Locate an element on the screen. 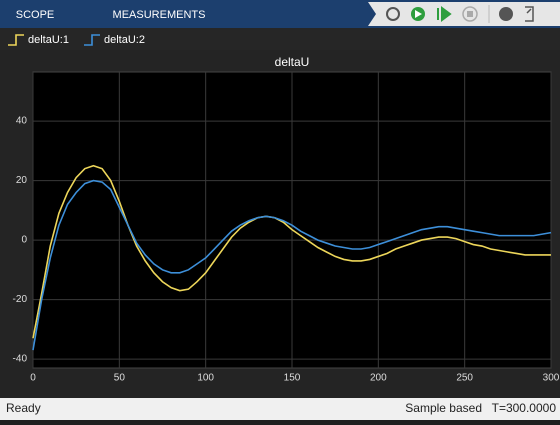 Image resolution: width=560 pixels, height=425 pixels. undock-icon is located at coordinates (529, 14).